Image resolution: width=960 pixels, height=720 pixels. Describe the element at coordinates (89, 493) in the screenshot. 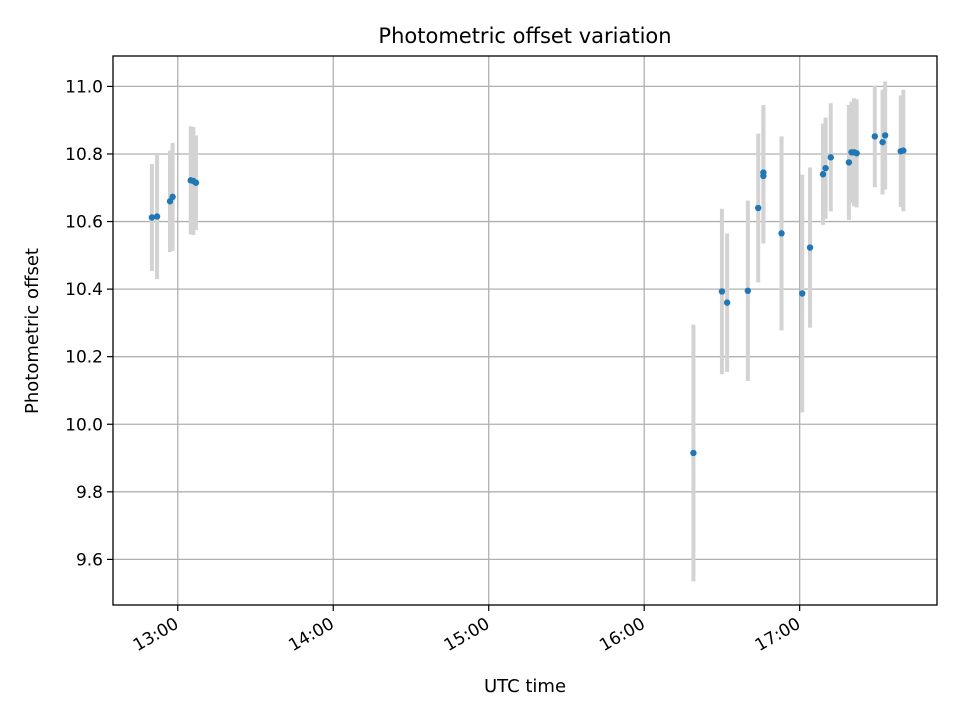

I see `y-tick-label: 9.8` at that location.